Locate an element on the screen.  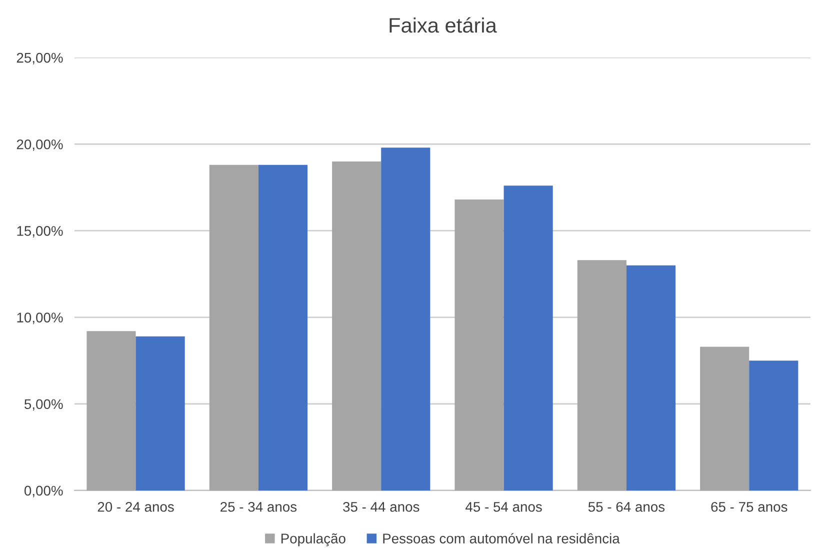
legend-label: Pessoas com automóvel na residência is located at coordinates (501, 538).